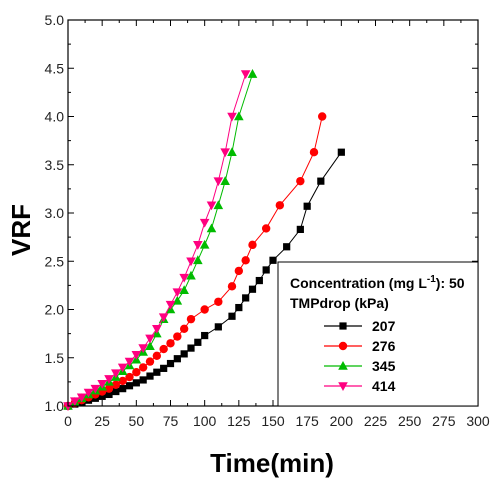  I want to click on legend-label: 345, so click(384, 366).